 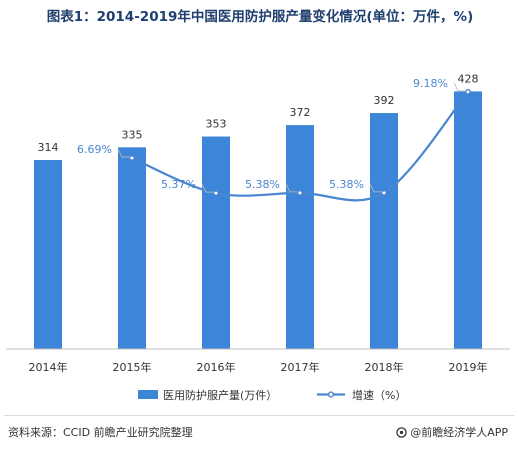 I want to click on source-note: 资料来源：CCID 前瞻产业研究院整理, so click(x=100, y=432).